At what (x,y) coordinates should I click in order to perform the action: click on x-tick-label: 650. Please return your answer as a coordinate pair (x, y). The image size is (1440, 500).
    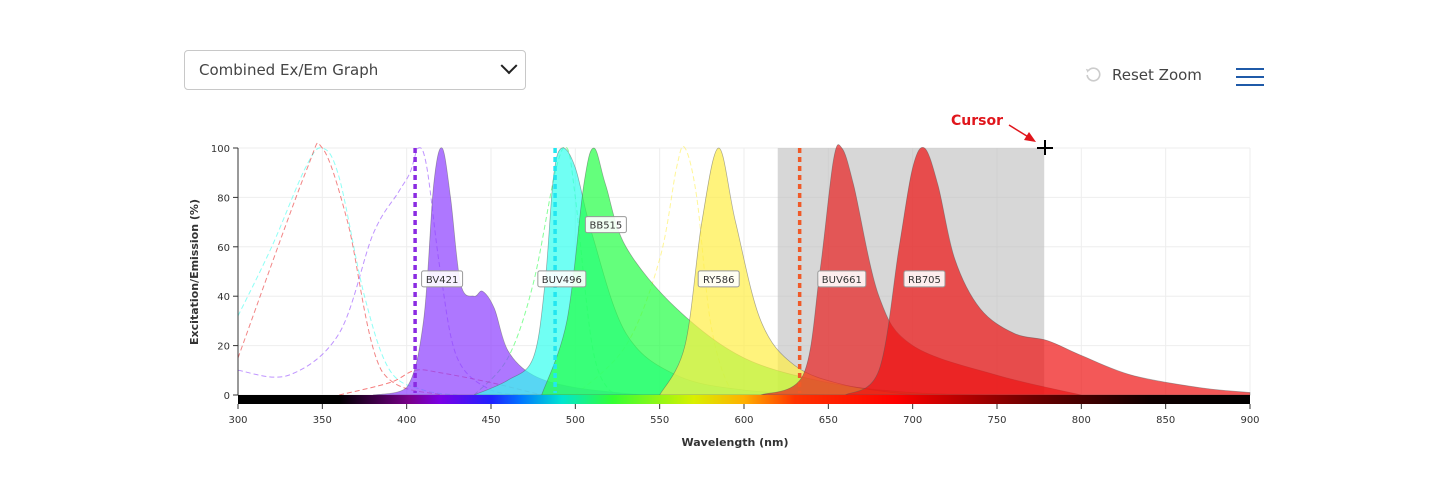
    Looking at the image, I should click on (828, 420).